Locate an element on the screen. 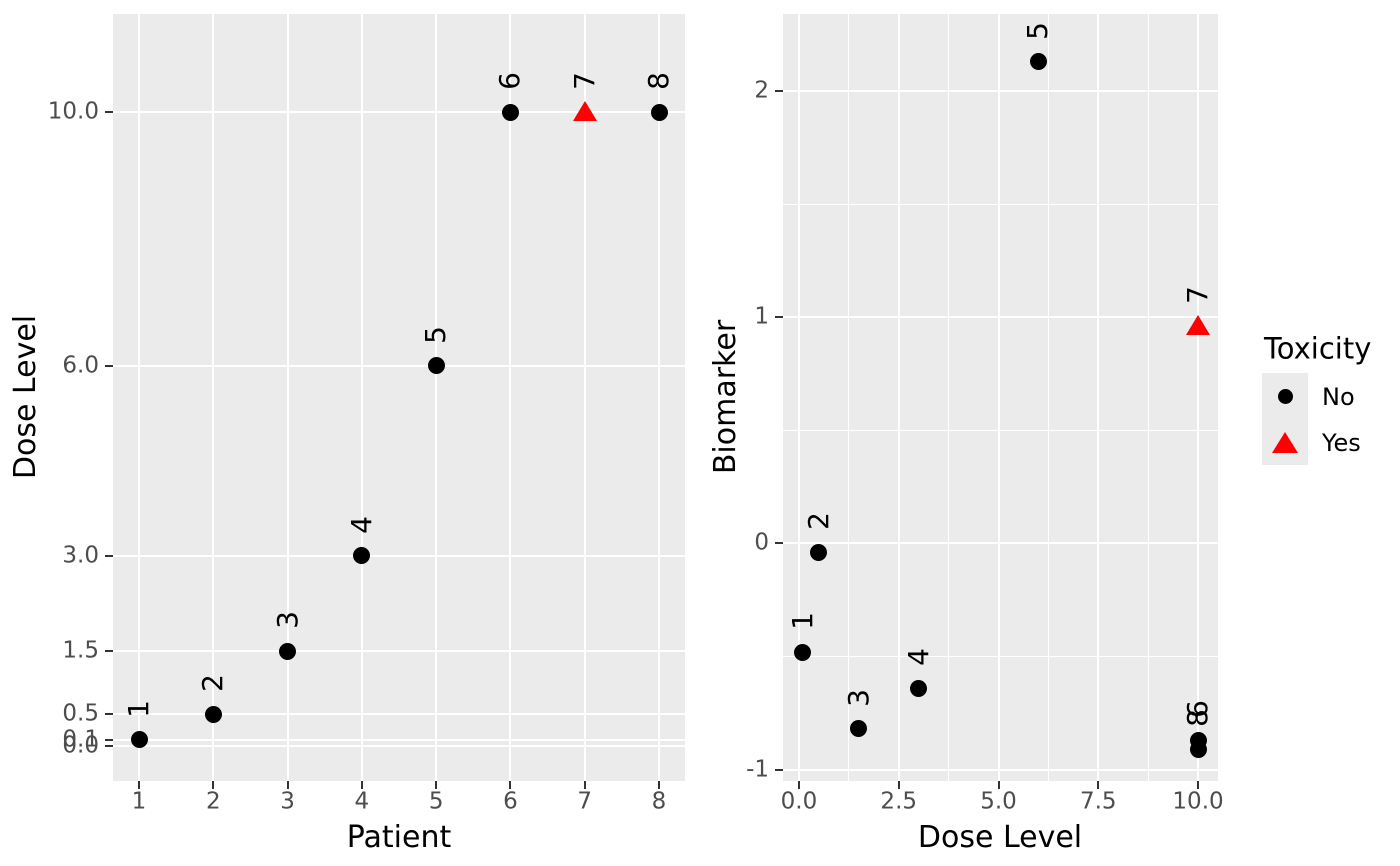 The image size is (1400, 866). y-tick-label: 10.0 is located at coordinates (73, 111).